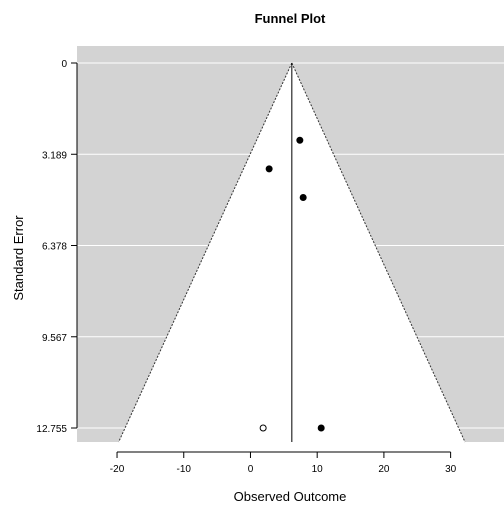  What do you see at coordinates (54, 247) in the screenshot?
I see `y-tick-label-2: 6.378` at bounding box center [54, 247].